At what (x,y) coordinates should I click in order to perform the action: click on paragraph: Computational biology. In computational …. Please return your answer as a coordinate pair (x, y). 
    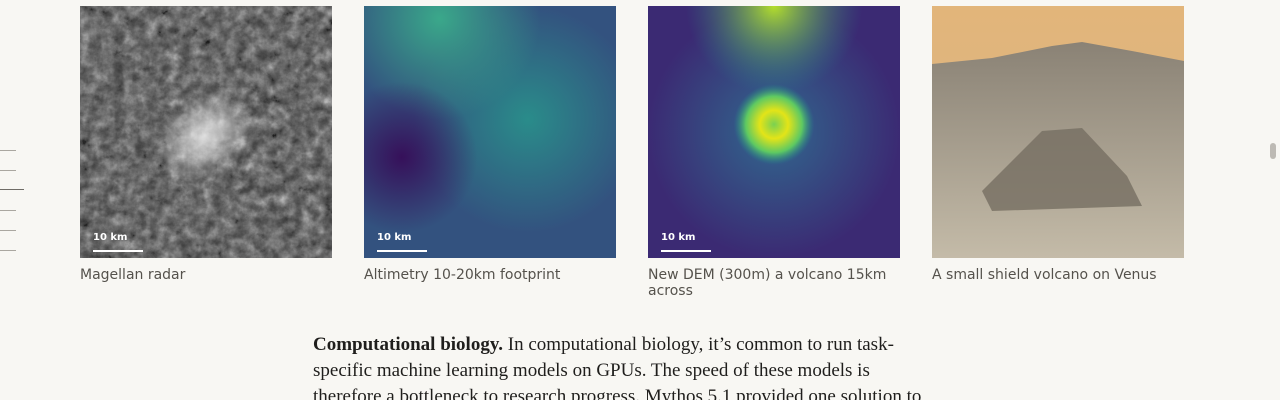
    Looking at the image, I should click on (628, 366).